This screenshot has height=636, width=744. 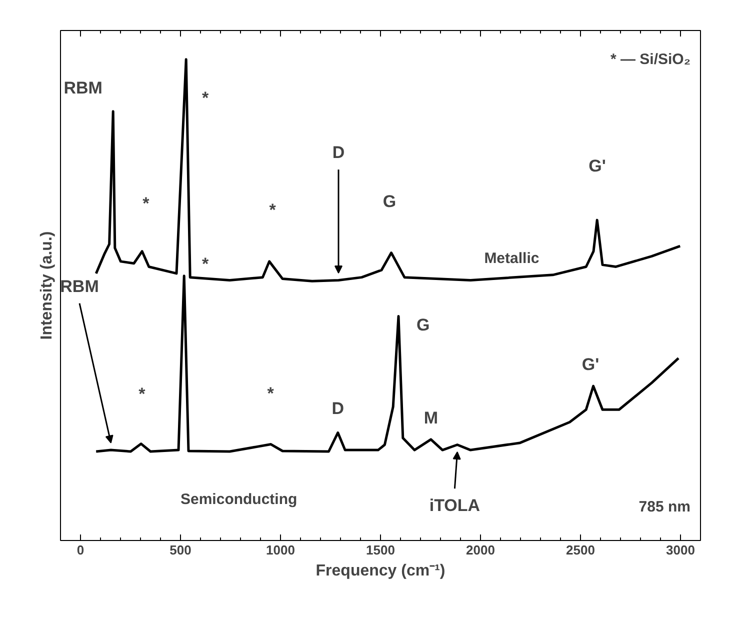 I want to click on x-tick-label: 3000, so click(x=680, y=550).